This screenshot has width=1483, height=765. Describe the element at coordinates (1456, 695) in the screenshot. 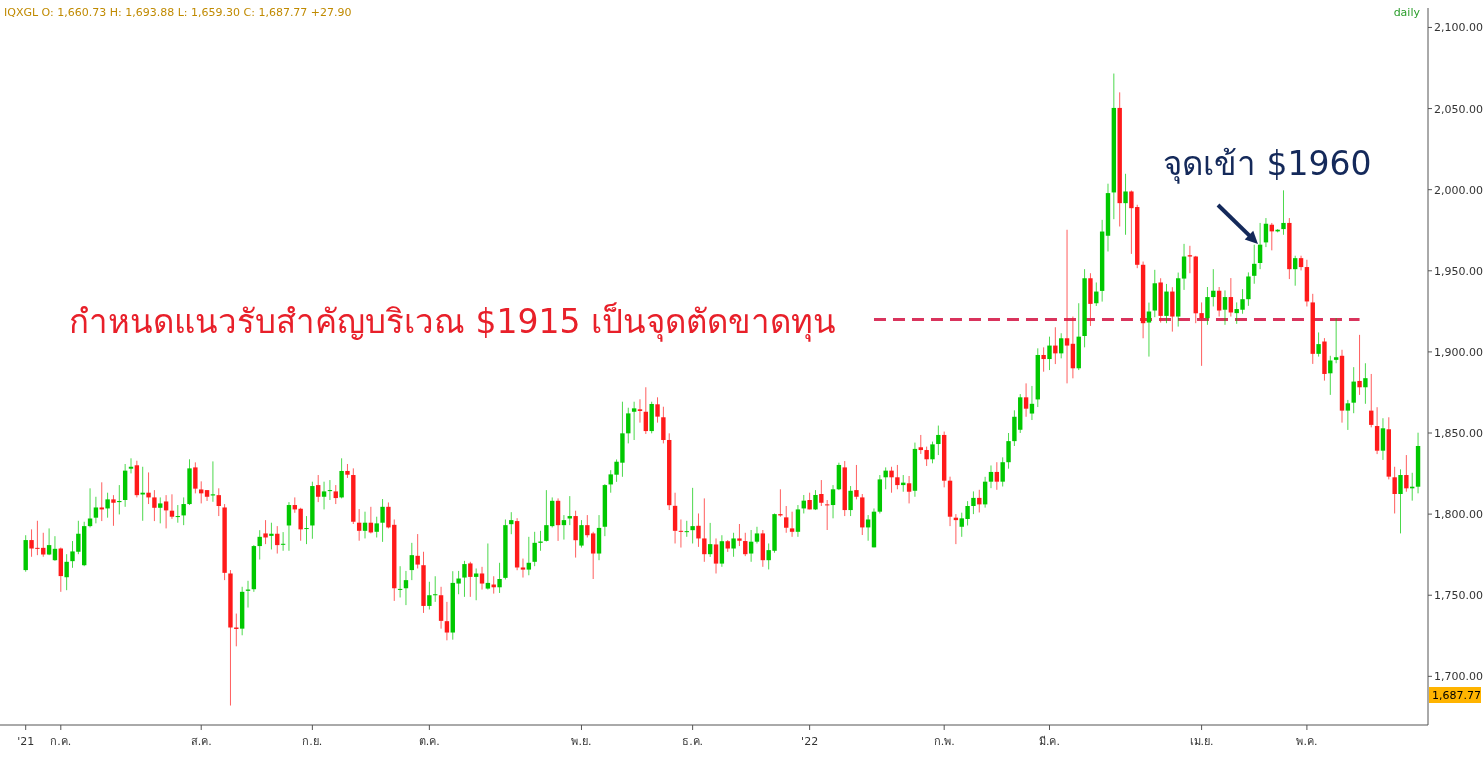

I see `text: 1,687.77` at that location.